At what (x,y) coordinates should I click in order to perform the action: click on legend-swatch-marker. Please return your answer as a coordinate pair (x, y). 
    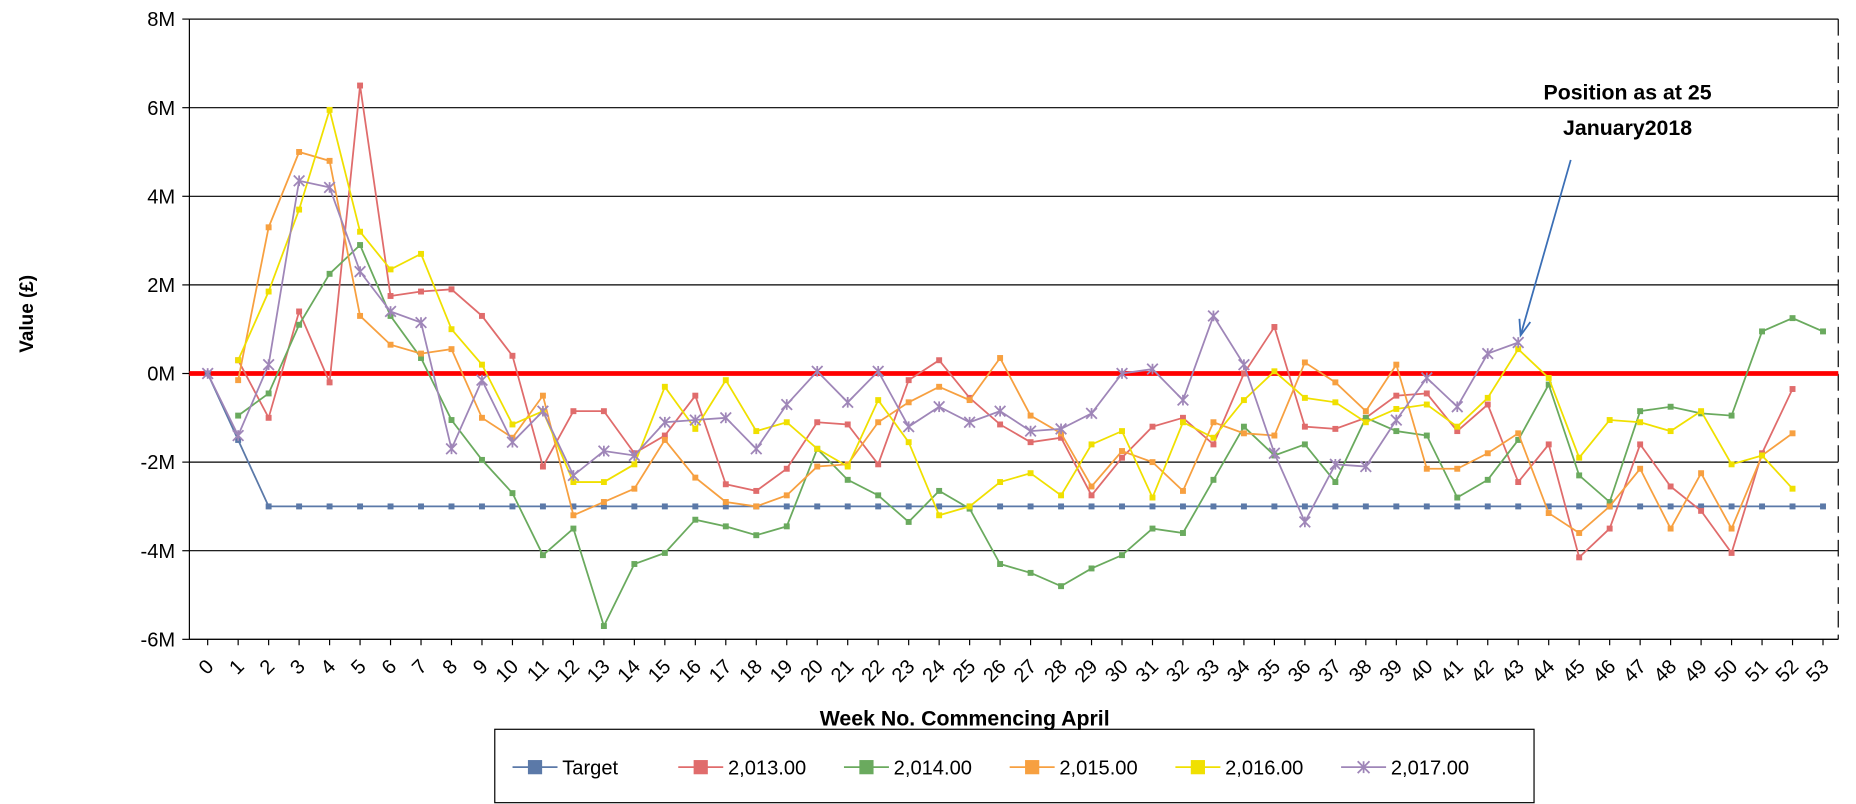
    Looking at the image, I should click on (700, 767).